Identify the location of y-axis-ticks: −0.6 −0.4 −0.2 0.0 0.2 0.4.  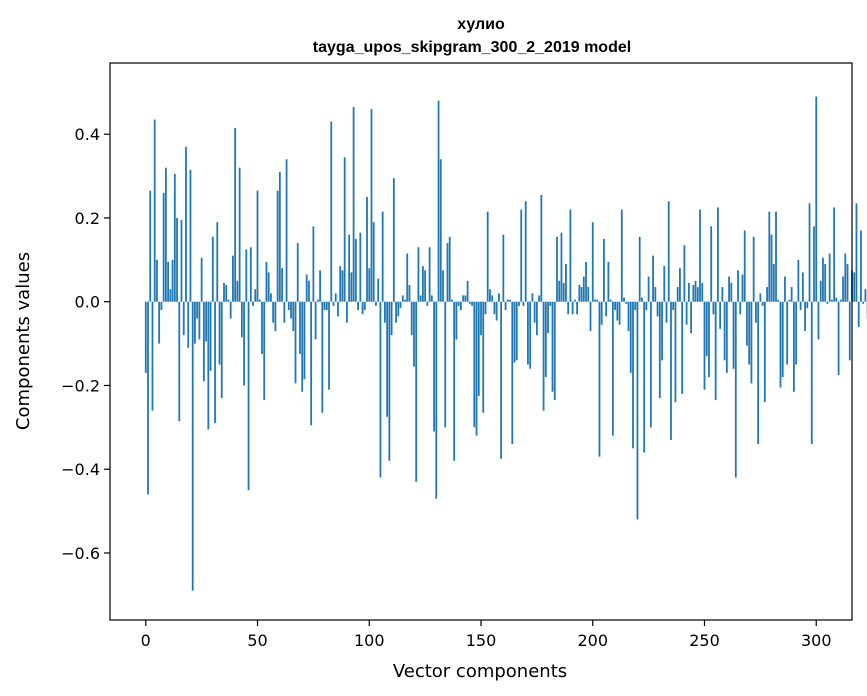
(85, 344).